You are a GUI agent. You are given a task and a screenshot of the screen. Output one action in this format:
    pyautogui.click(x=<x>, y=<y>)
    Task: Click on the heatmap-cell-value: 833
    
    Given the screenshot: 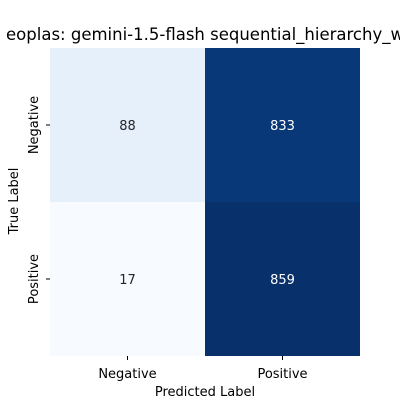 What is the action you would take?
    pyautogui.click(x=282, y=126)
    